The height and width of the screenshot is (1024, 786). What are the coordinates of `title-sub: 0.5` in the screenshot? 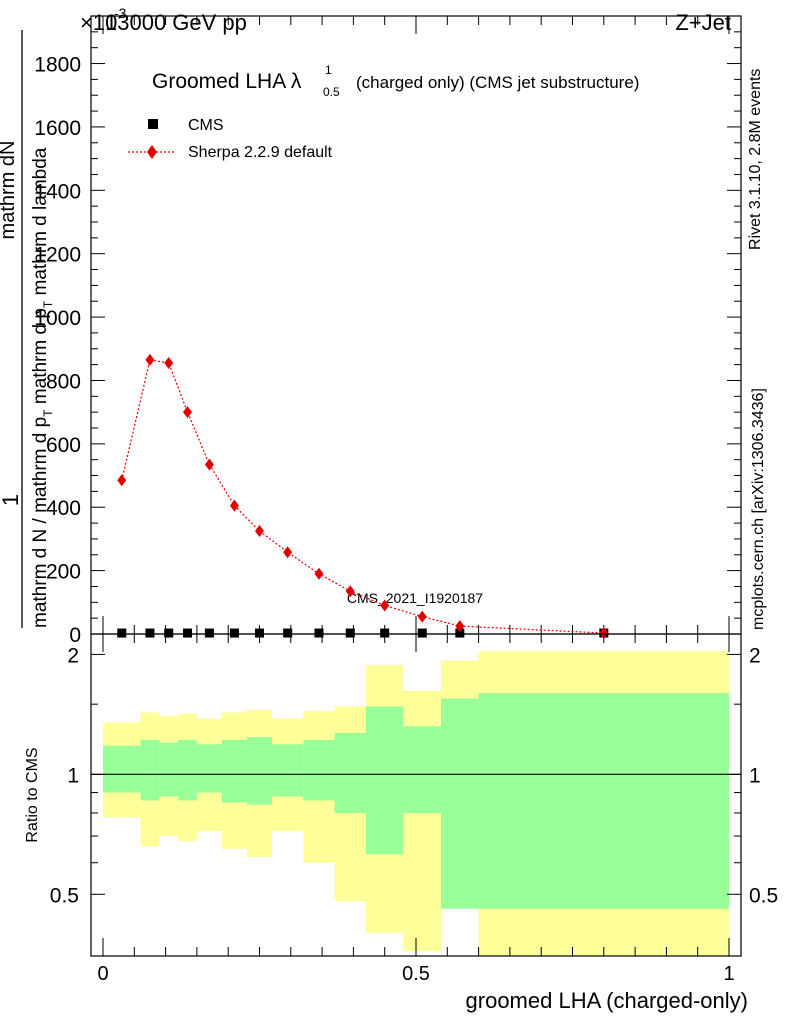 It's located at (331, 92).